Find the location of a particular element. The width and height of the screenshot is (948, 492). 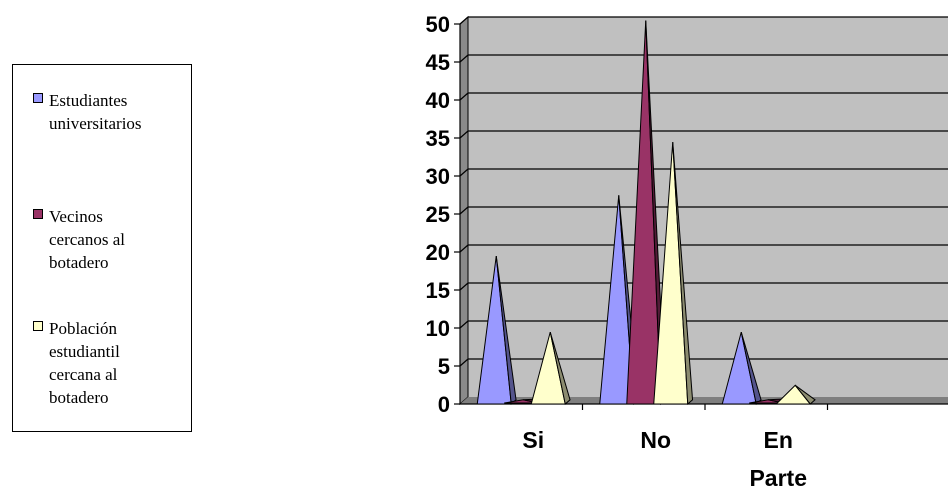

y-tick-label: 25 is located at coordinates (438, 214).